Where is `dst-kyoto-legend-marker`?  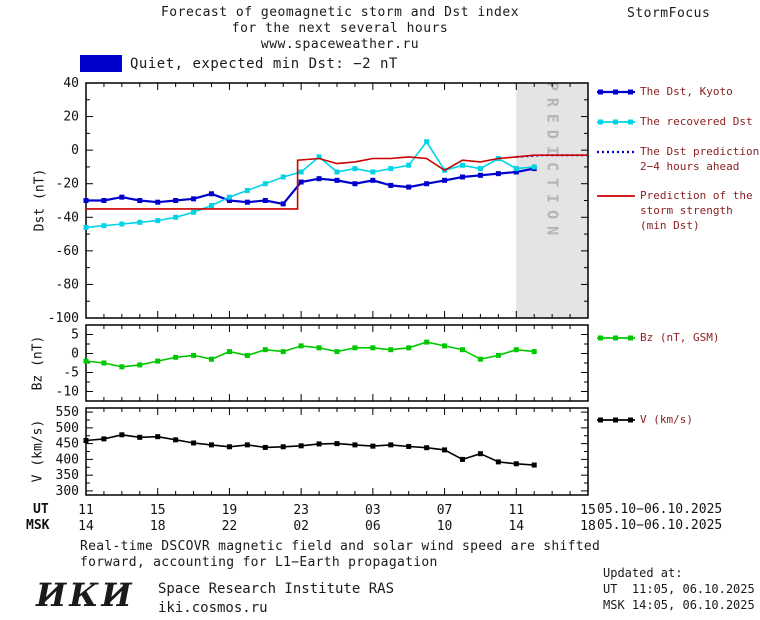 dst-kyoto-legend-marker is located at coordinates (616, 92).